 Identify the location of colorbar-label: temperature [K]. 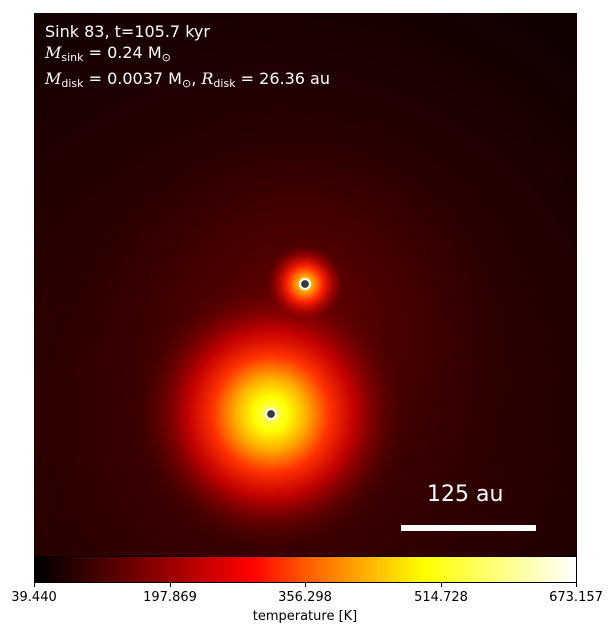
(305, 616).